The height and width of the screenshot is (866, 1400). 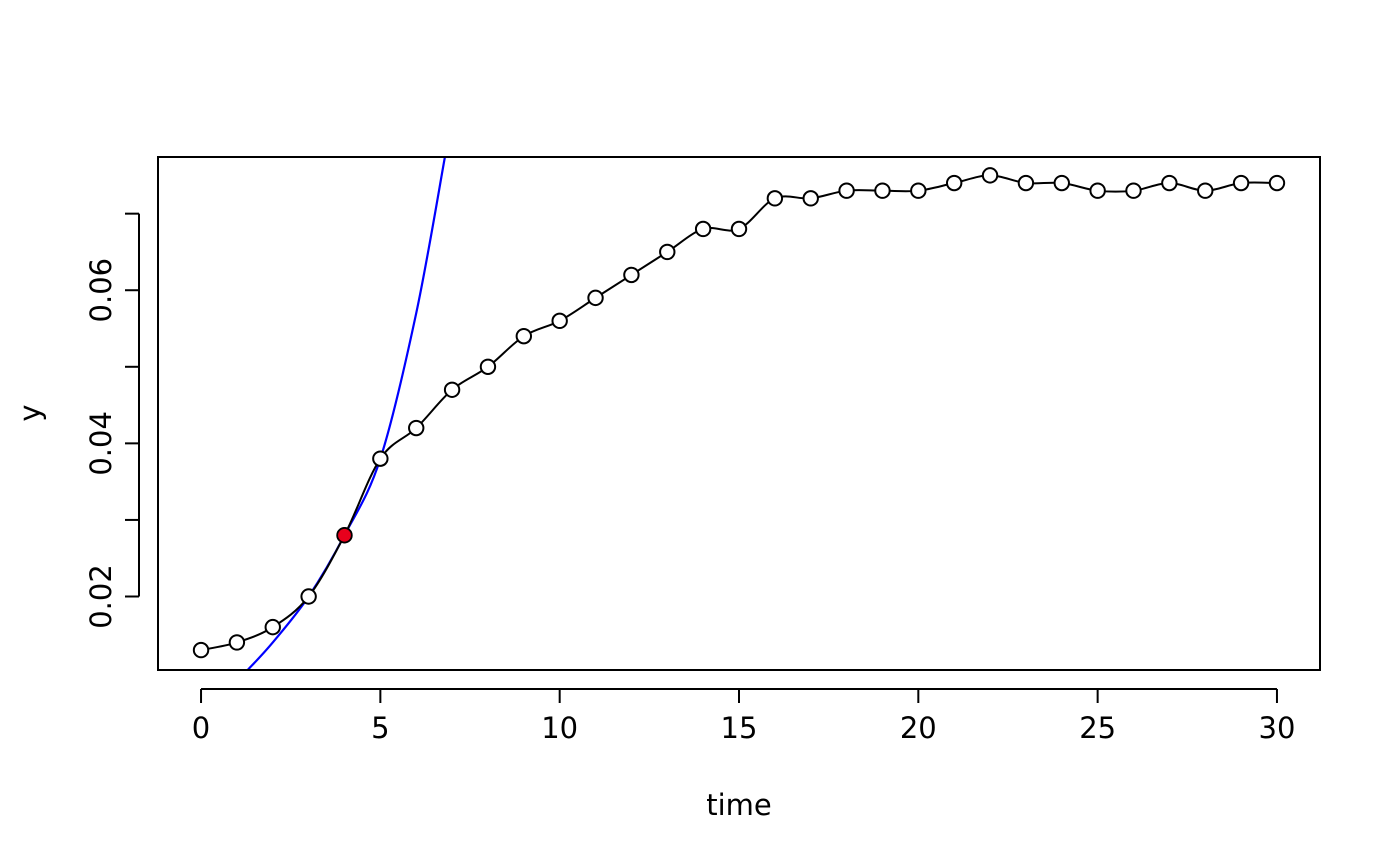 I want to click on x-tick-label: 20, so click(x=918, y=728).